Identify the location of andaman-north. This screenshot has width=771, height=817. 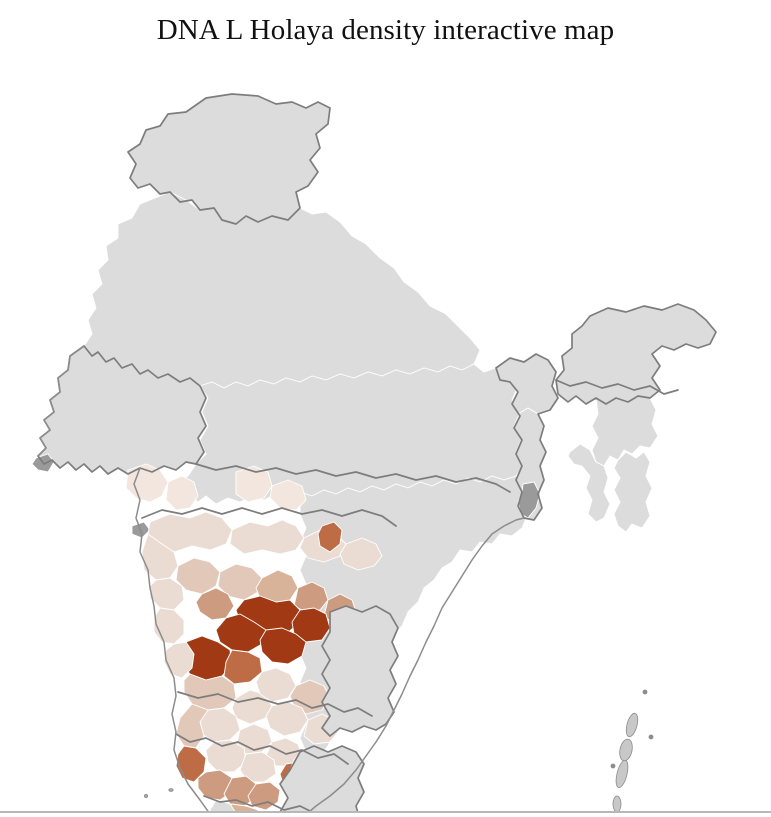
(632, 725).